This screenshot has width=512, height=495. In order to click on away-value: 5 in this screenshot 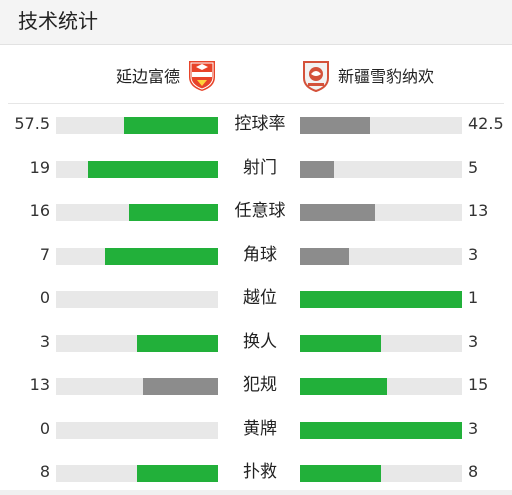, I will do `click(473, 167)`.